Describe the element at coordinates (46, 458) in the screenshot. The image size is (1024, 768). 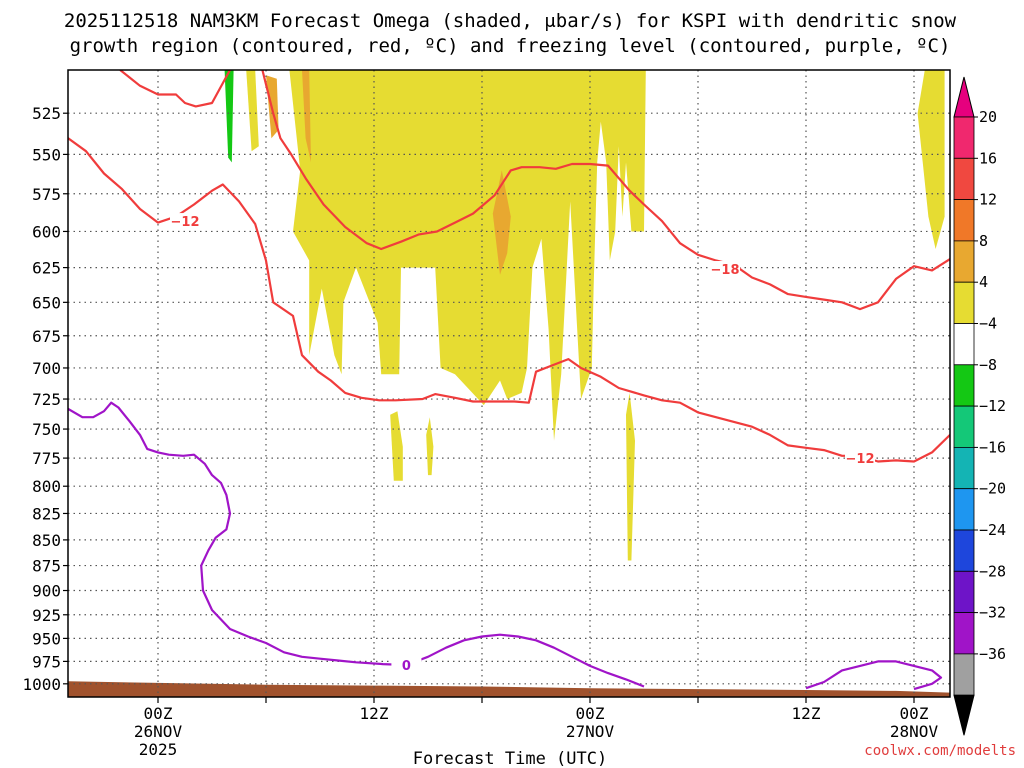
I see `y-tick-label: 775` at that location.